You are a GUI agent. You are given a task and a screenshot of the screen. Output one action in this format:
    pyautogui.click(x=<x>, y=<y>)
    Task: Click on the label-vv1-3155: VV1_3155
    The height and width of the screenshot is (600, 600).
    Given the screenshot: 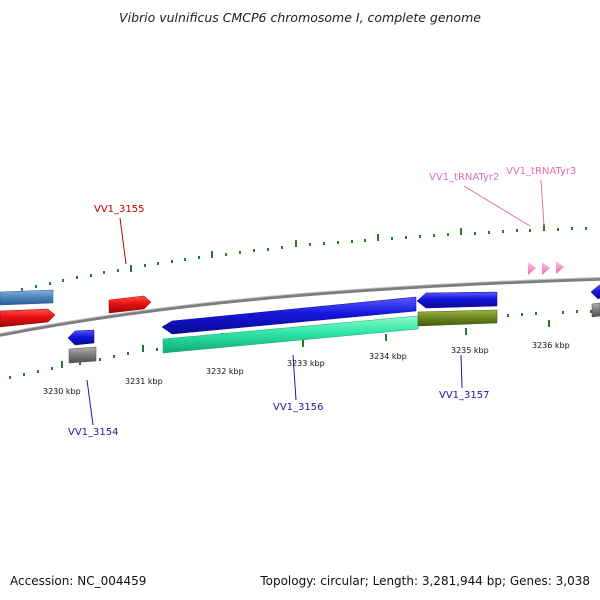 What is the action you would take?
    pyautogui.click(x=119, y=209)
    